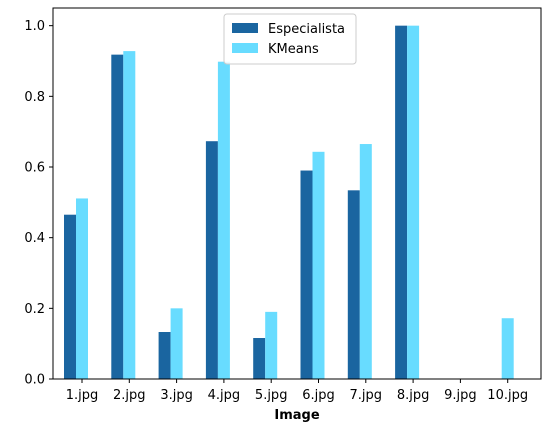 This screenshot has height=432, width=547. What do you see at coordinates (176, 343) in the screenshot?
I see `bar-kmeans-3.jpg` at bounding box center [176, 343].